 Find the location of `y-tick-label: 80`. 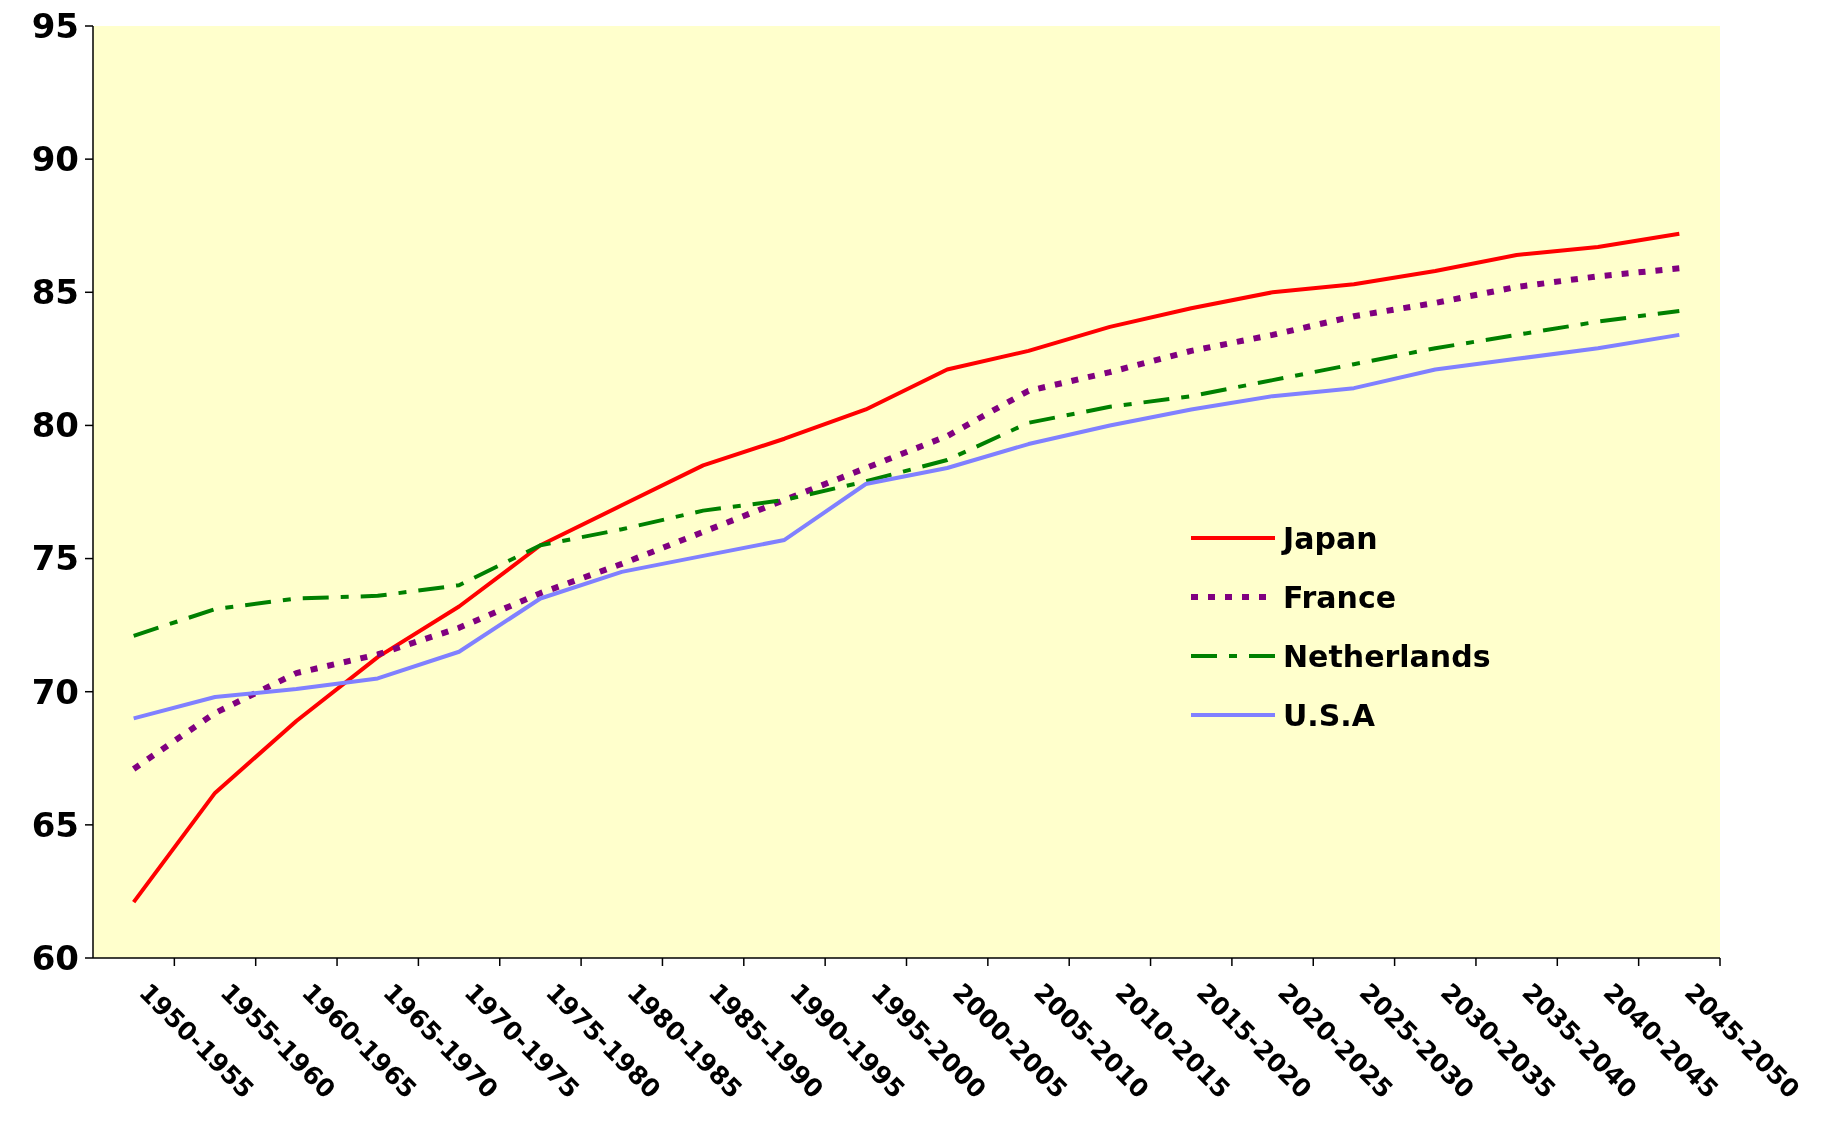

y-tick-label: 80 is located at coordinates (55, 425).